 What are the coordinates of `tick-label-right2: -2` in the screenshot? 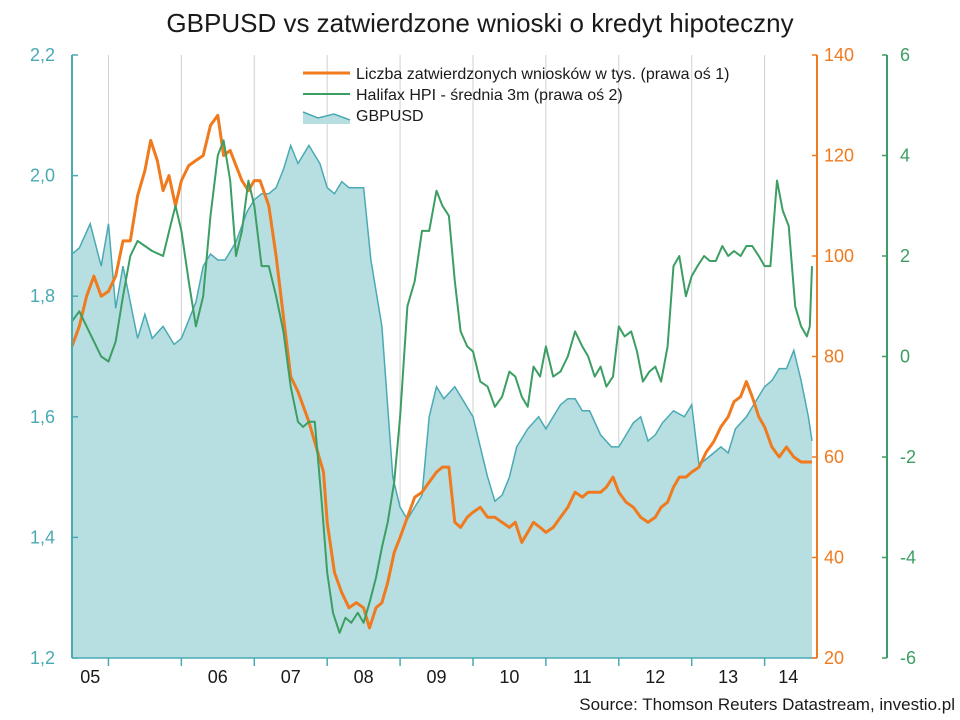 It's located at (908, 457).